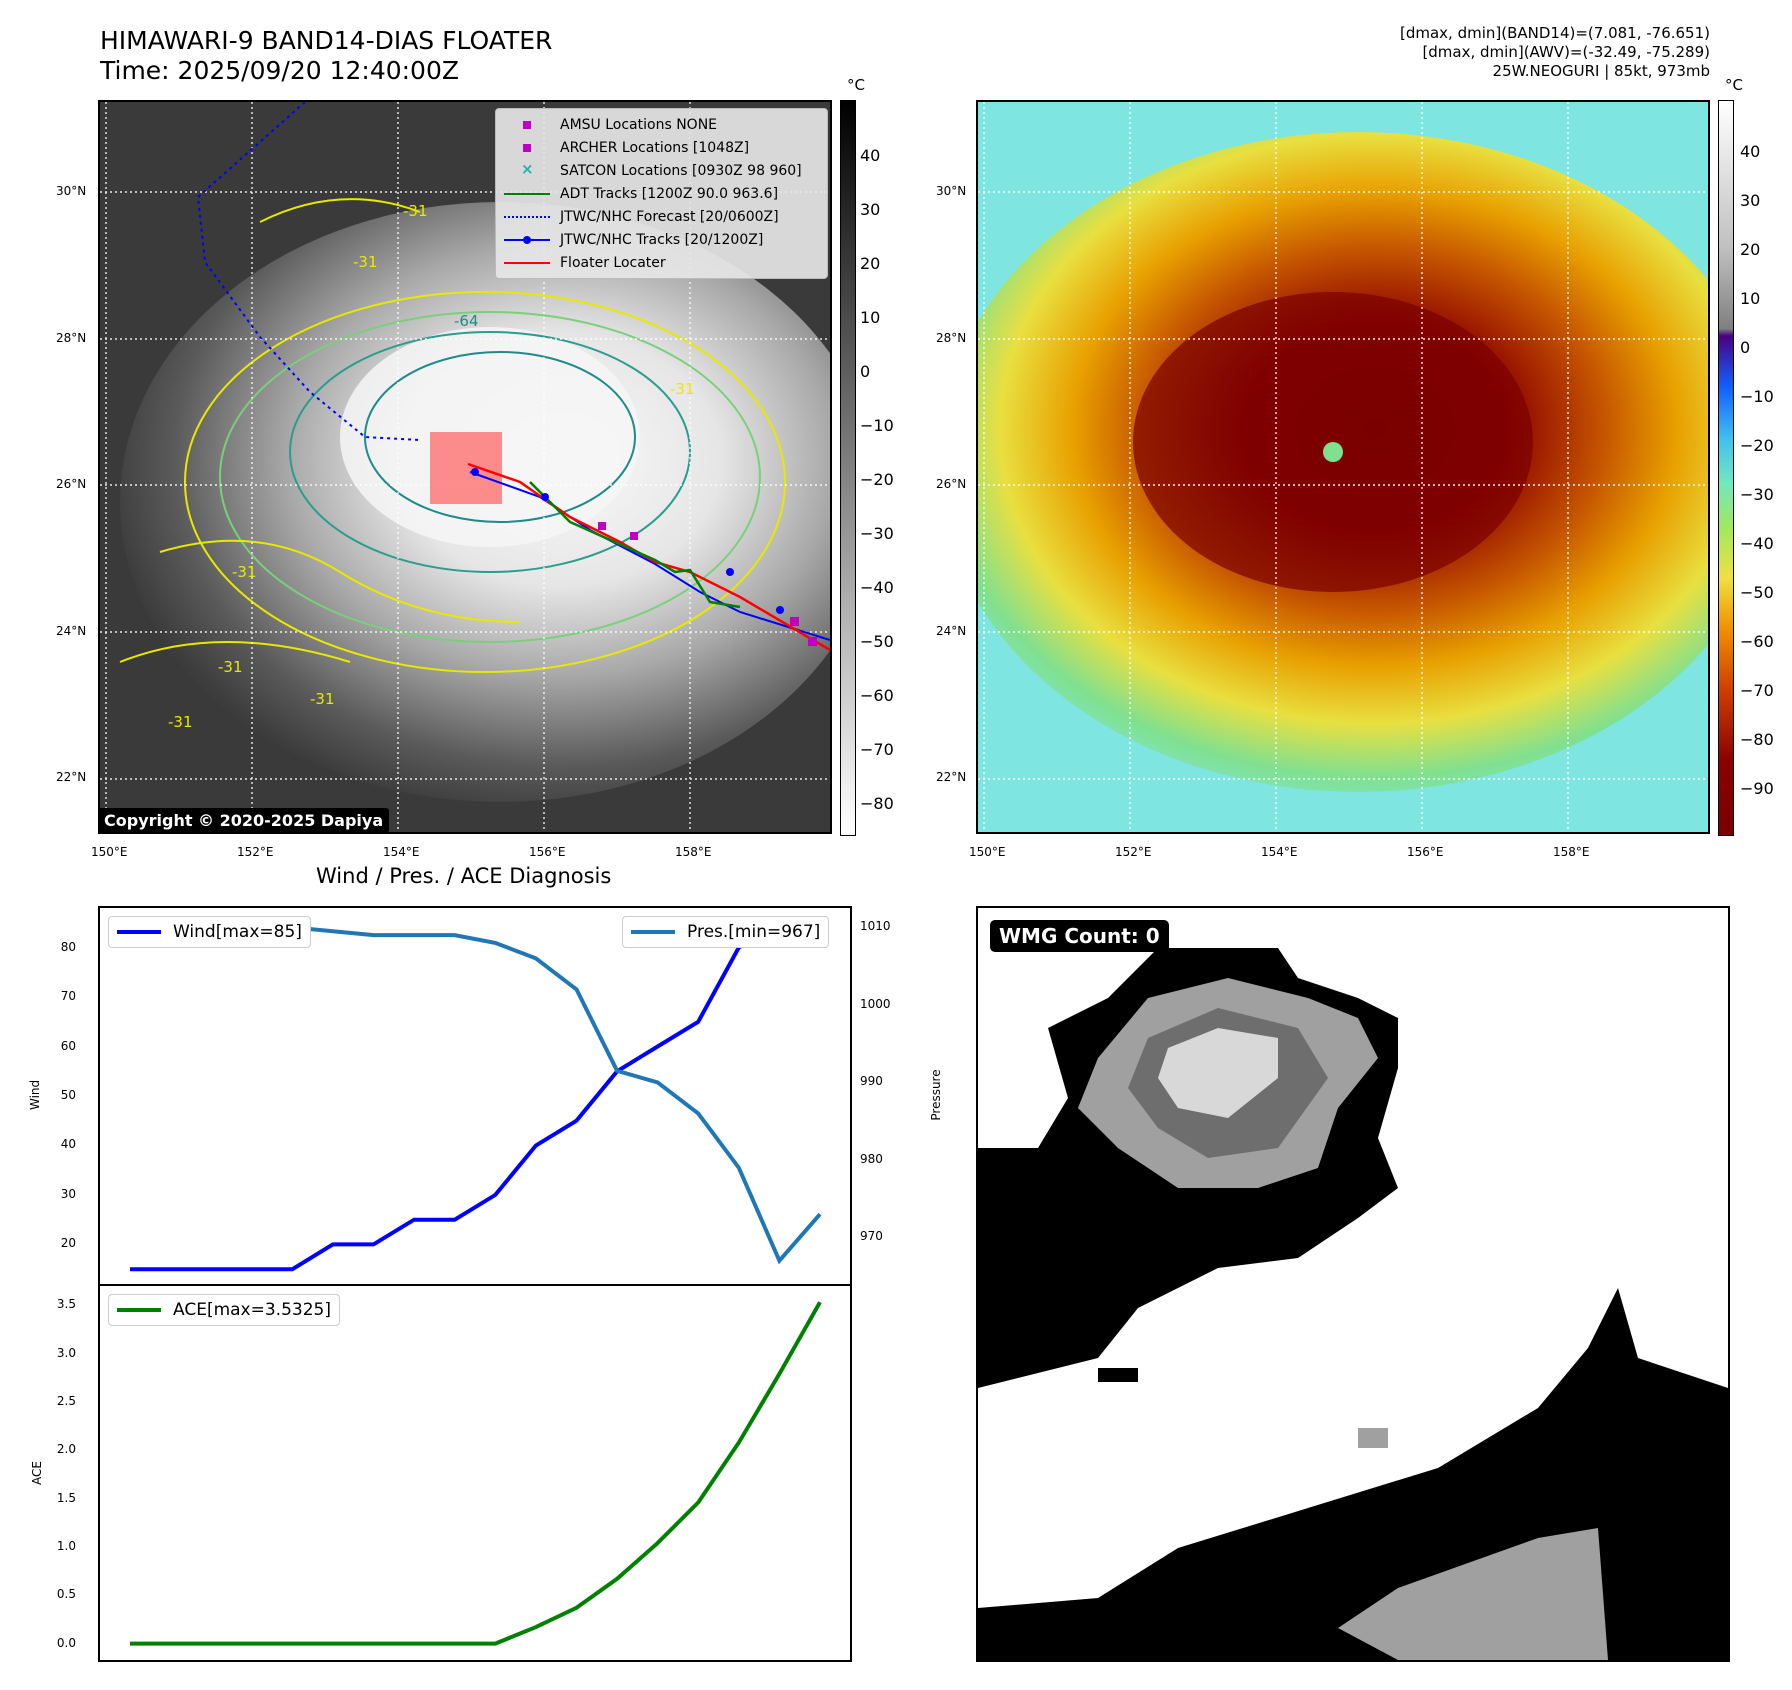 The image size is (1792, 1690). I want to click on axis-tick-label: 1.0, so click(66, 1545).